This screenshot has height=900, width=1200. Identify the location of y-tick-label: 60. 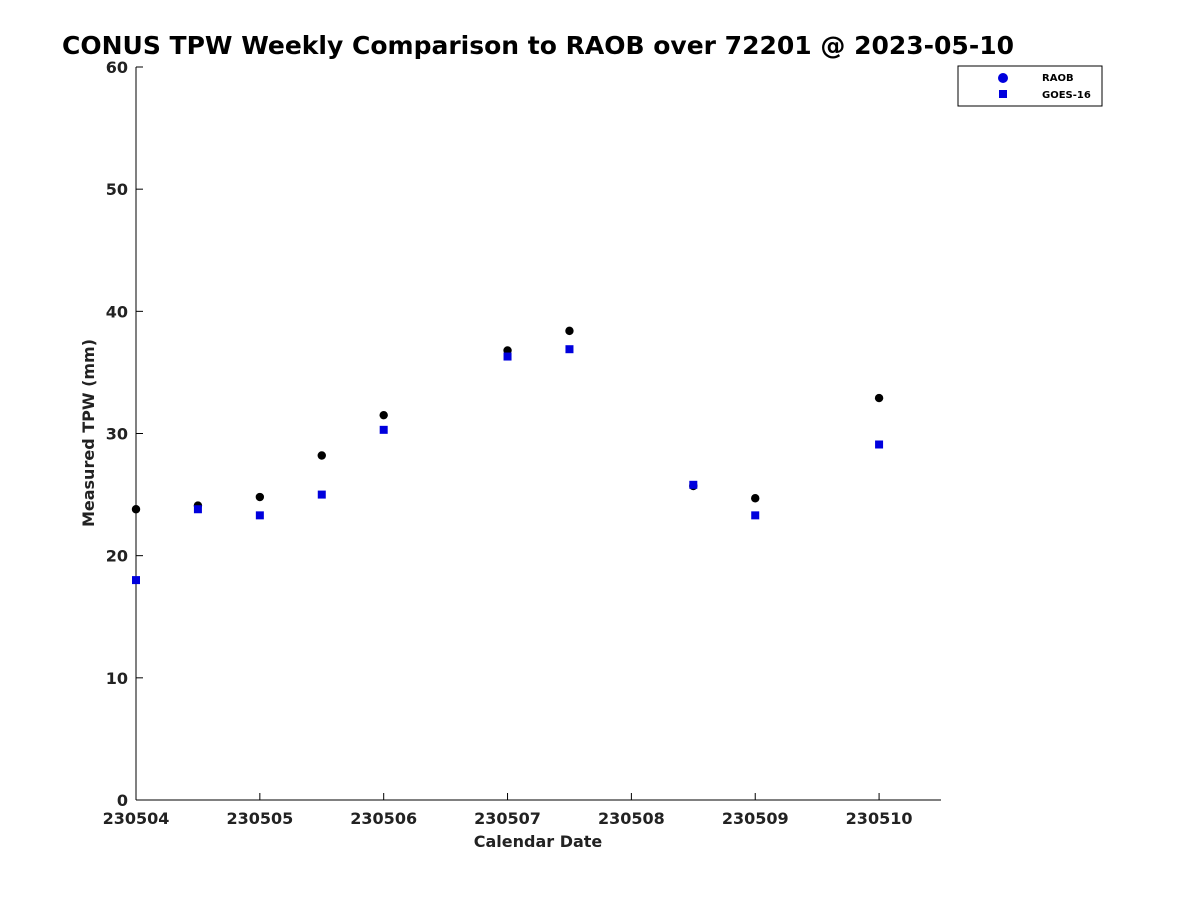
(117, 67).